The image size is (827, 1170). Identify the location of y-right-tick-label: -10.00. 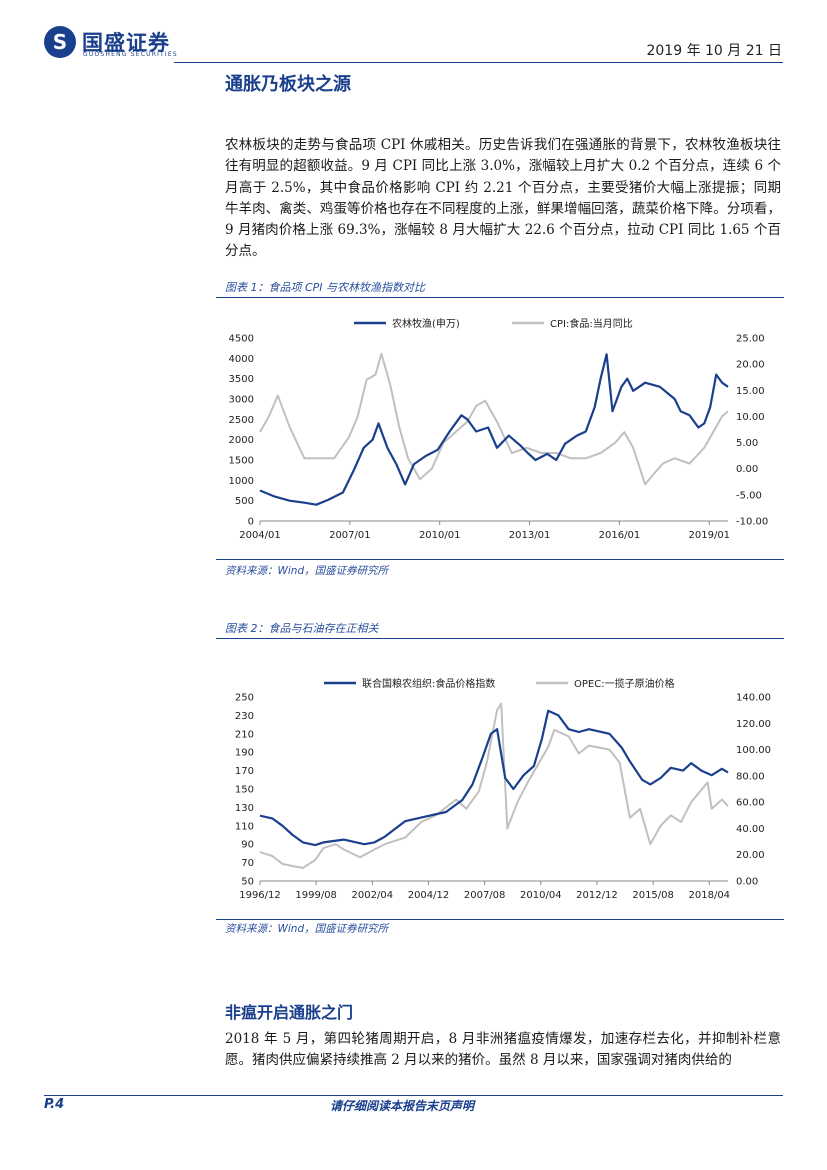
(752, 522).